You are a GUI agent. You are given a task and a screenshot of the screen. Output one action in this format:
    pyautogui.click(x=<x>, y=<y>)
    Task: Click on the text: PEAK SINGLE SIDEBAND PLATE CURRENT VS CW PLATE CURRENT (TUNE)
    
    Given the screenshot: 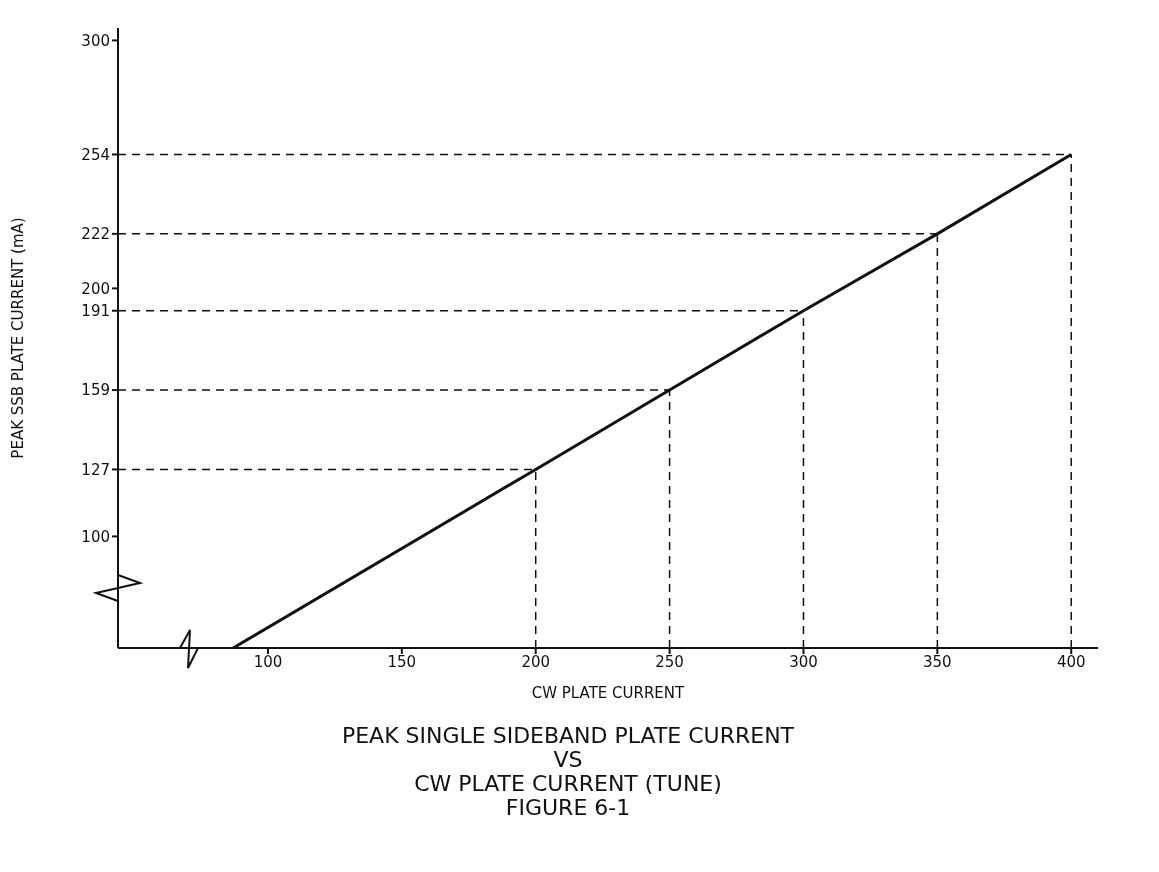 What is the action you would take?
    pyautogui.click(x=568, y=759)
    